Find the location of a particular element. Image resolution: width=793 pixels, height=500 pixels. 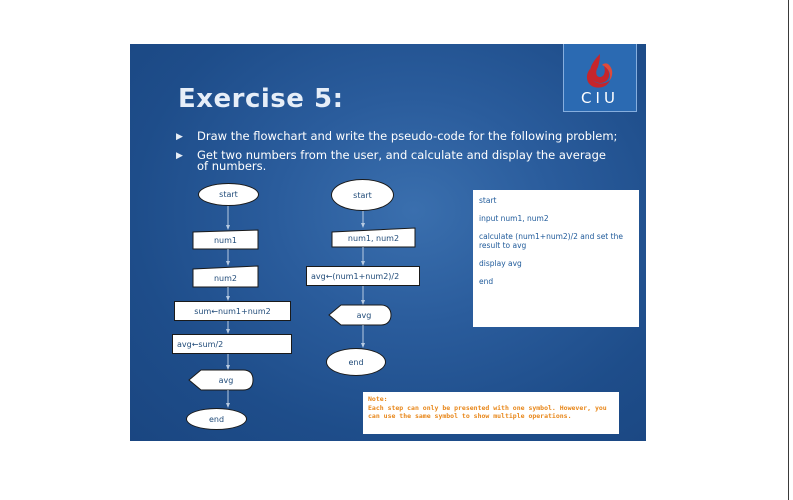

pseudocode-line: input num1, num2 is located at coordinates (514, 218).